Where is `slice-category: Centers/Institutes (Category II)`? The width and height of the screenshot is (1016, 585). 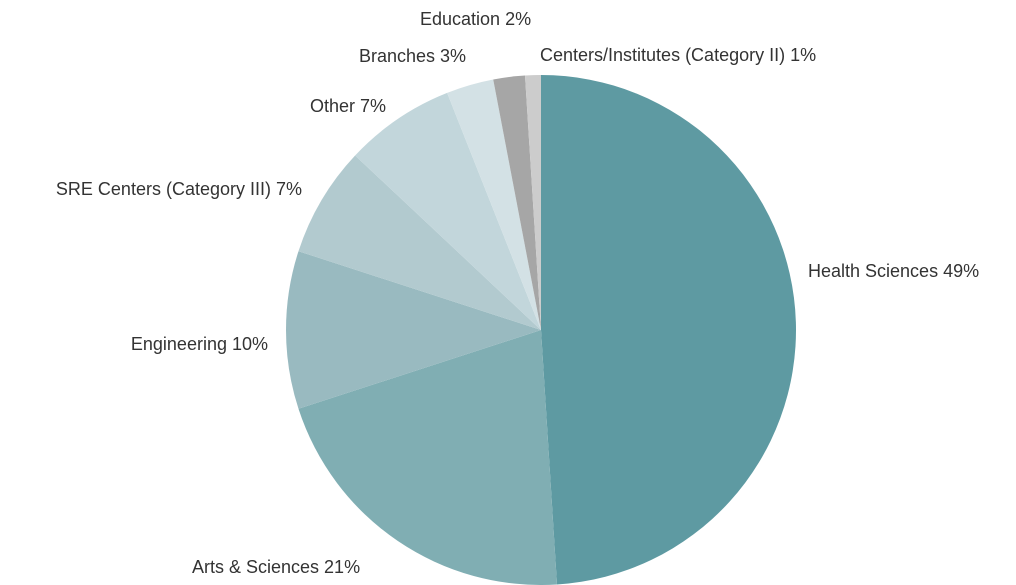
slice-category: Centers/Institutes (Category II) is located at coordinates (662, 55).